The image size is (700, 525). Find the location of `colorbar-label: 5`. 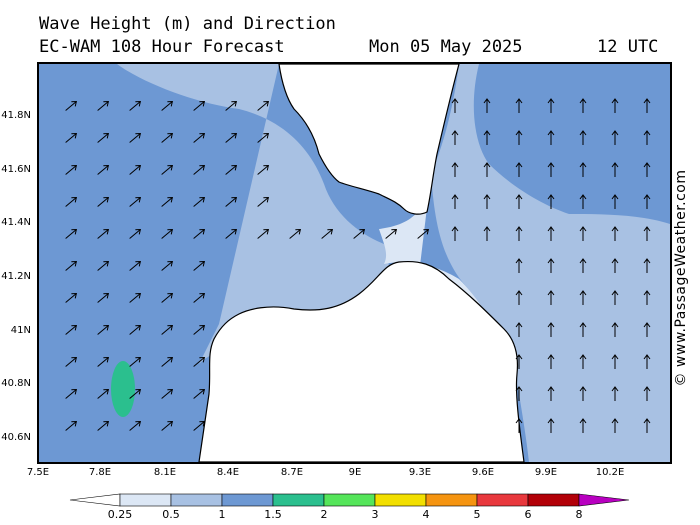

colorbar-label: 5 is located at coordinates (477, 514).